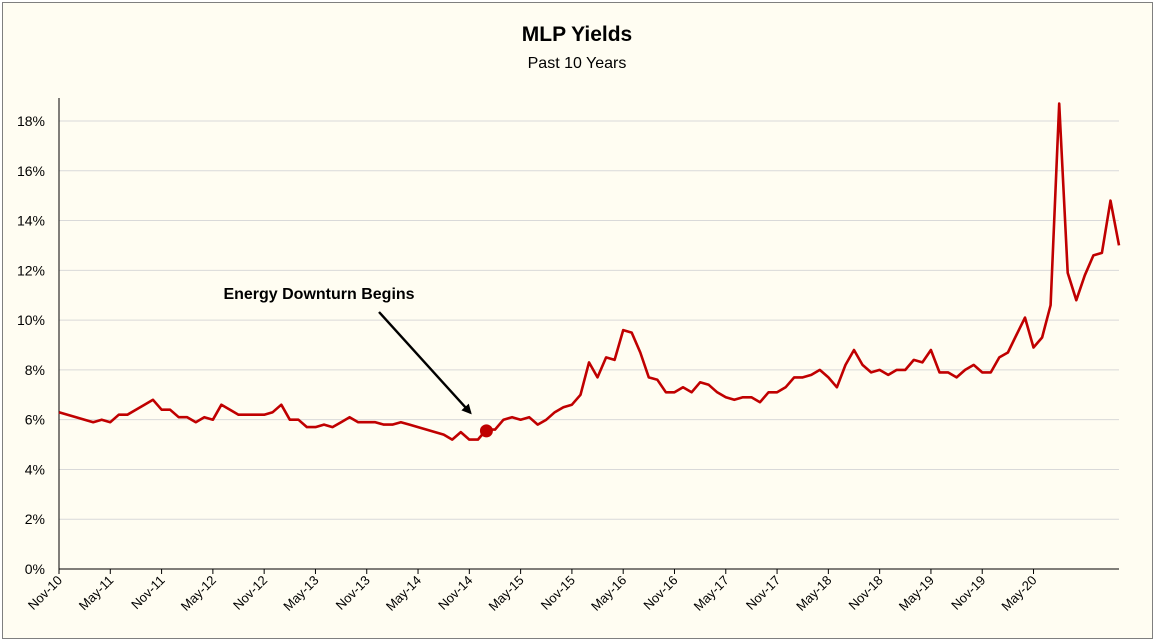 The width and height of the screenshot is (1157, 643). I want to click on y-tick-label: 4%, so click(35, 469).